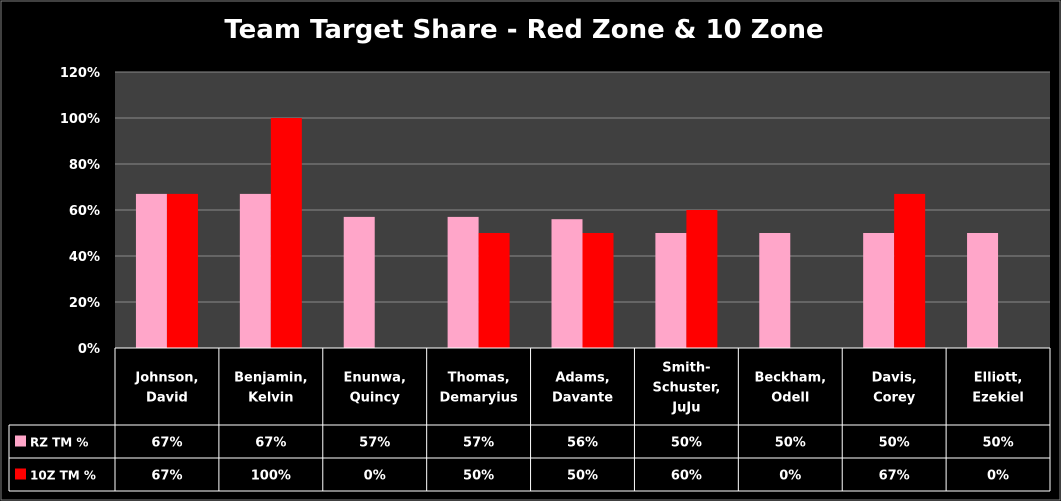 This screenshot has height=501, width=1061. Describe the element at coordinates (894, 378) in the screenshot. I see `category-label: Davis,` at that location.